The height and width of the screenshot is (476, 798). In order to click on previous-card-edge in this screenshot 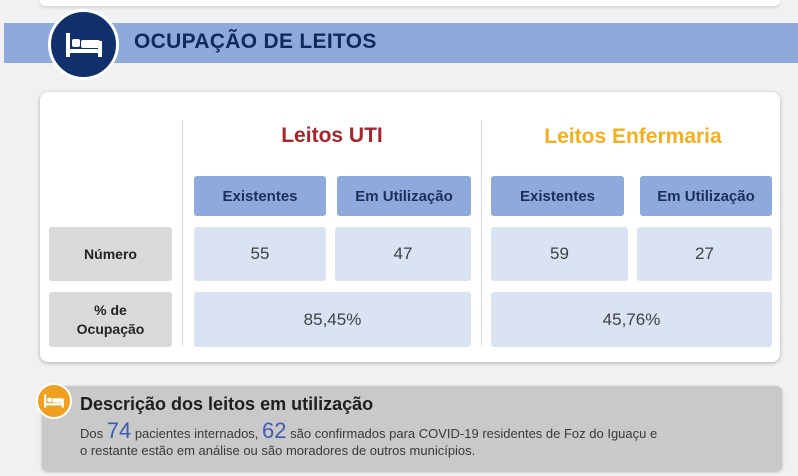, I will do `click(410, 3)`.